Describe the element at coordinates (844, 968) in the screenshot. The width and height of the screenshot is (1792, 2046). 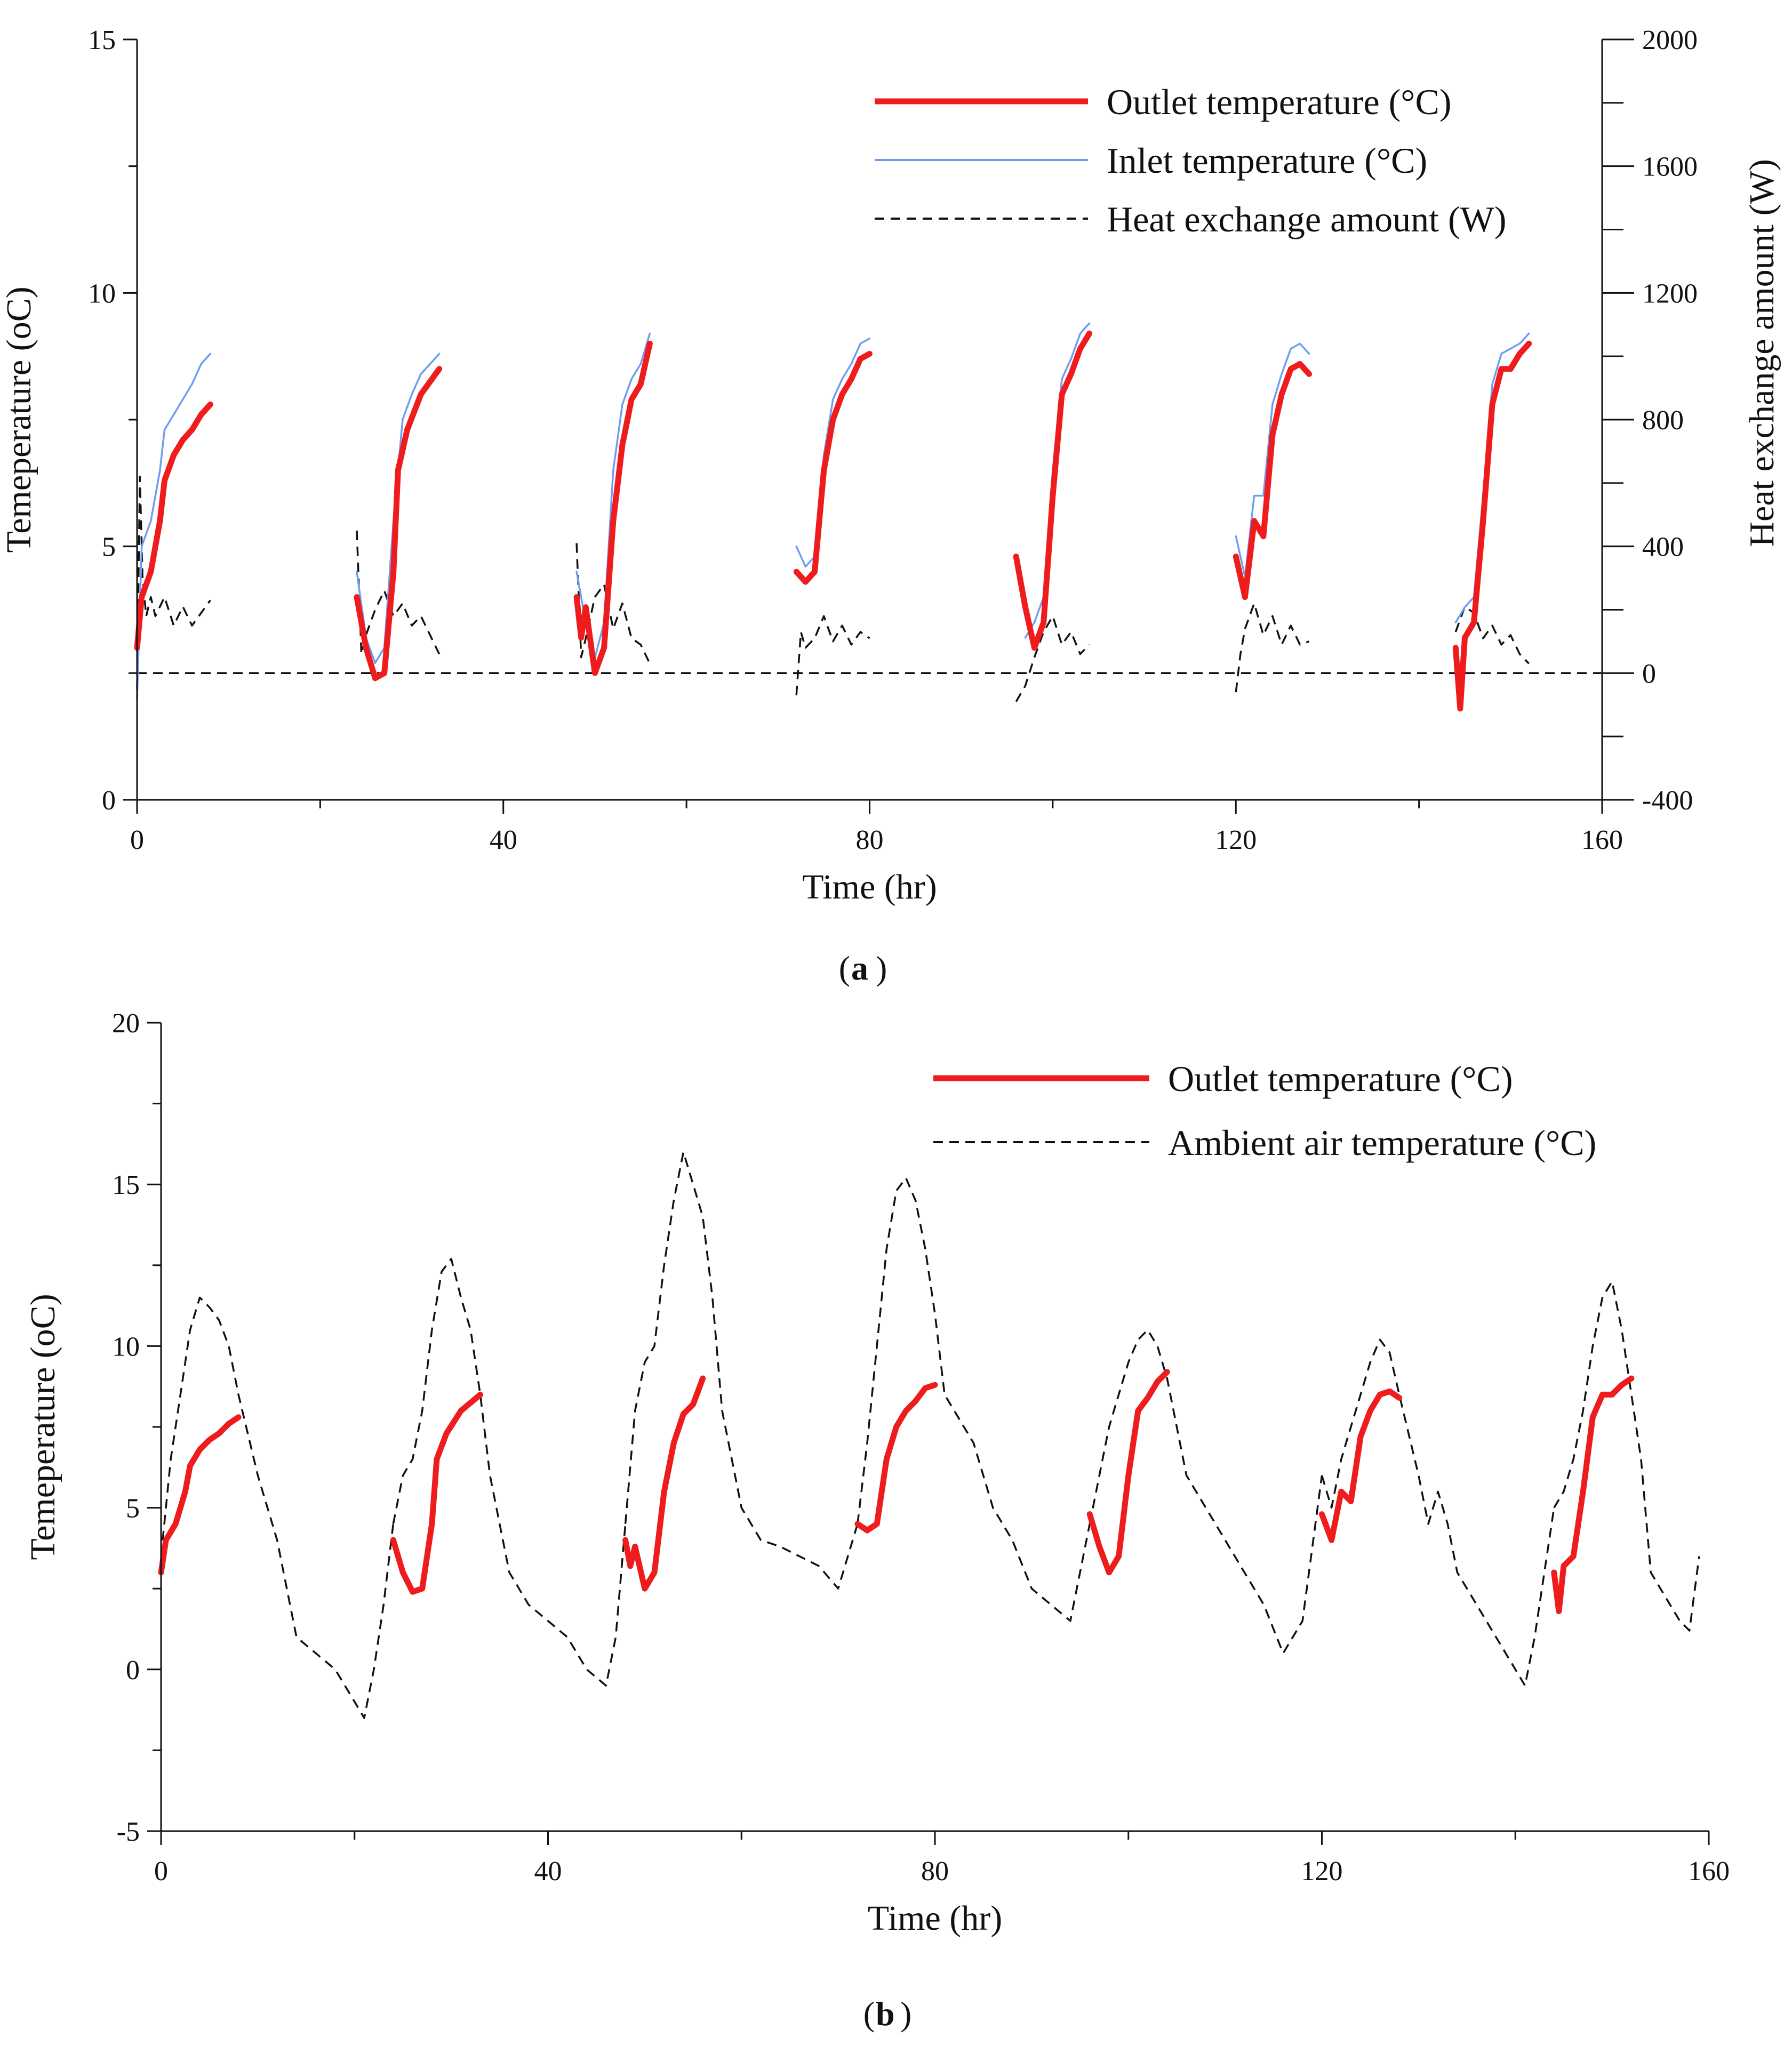
I see `panel-a-caption-open: (` at that location.